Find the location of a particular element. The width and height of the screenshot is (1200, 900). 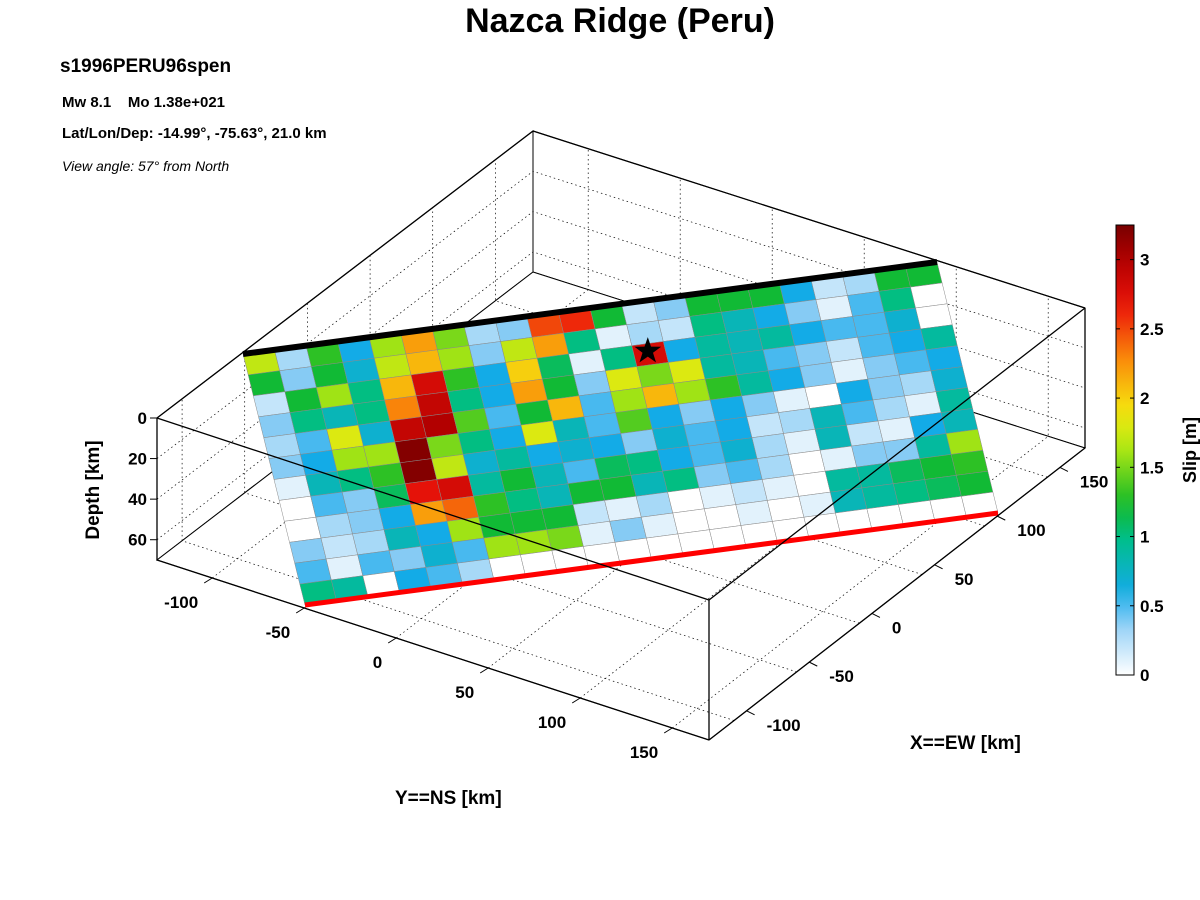

magnitude-line: Mw 8.1 Mo 1.38e+021 is located at coordinates (144, 102).